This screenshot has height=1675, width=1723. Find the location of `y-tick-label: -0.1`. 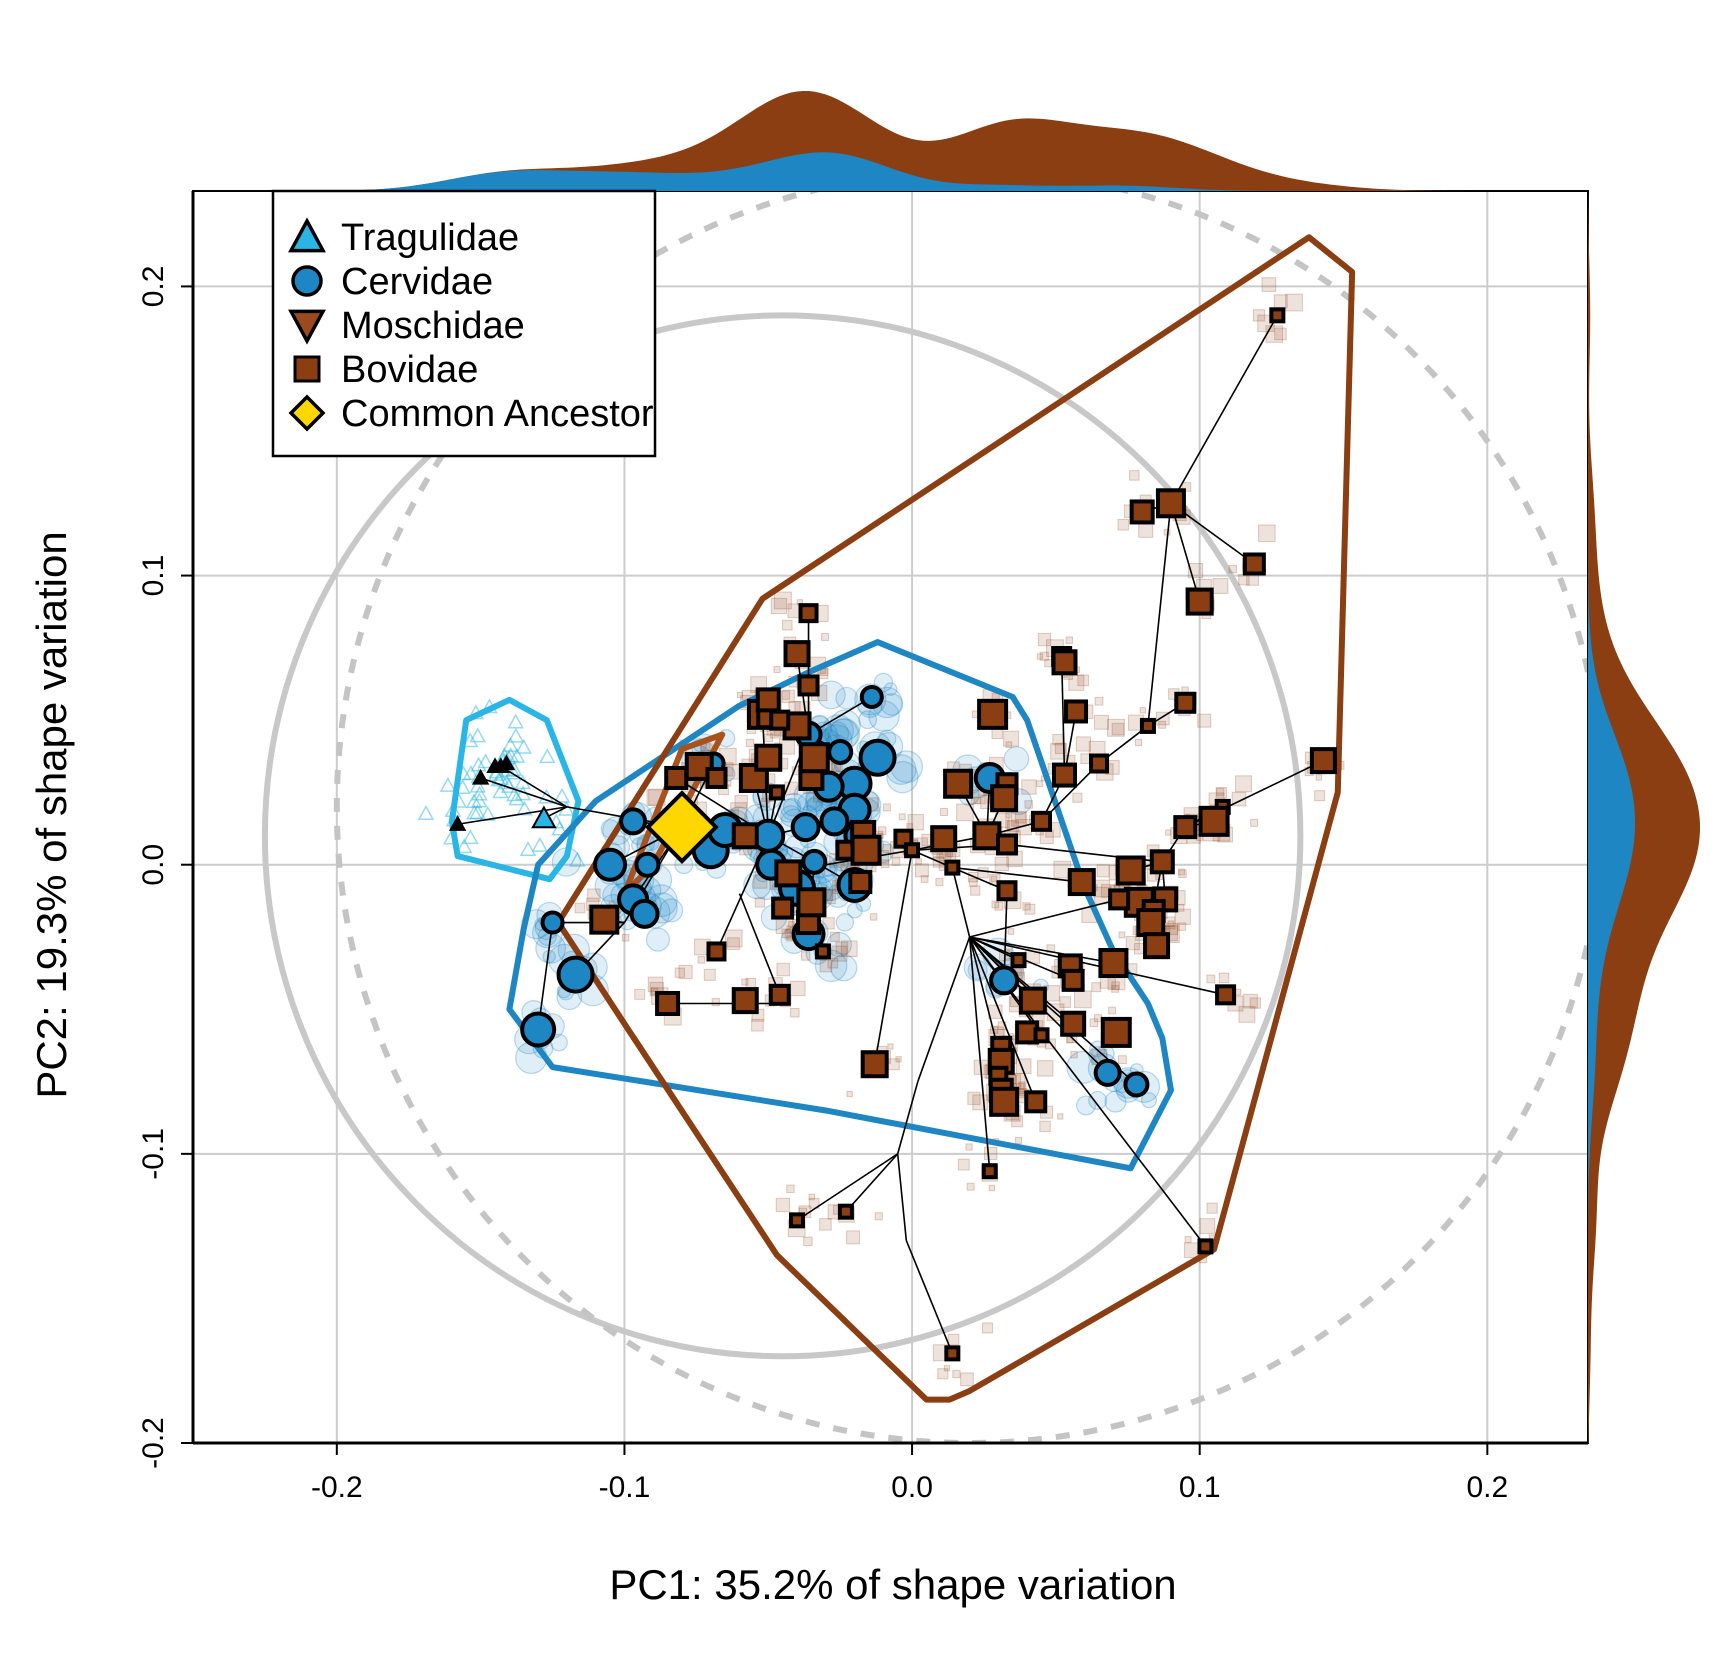

y-tick-label: -0.1 is located at coordinates (153, 1154).